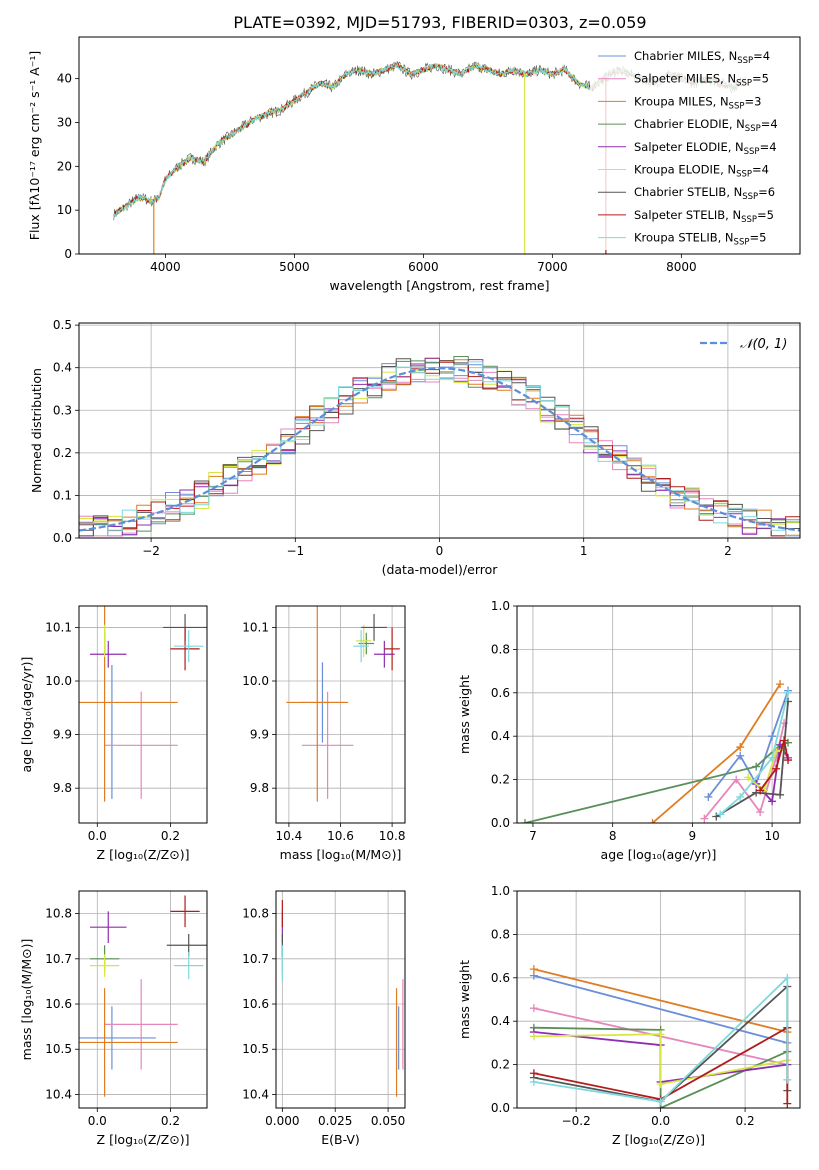 The height and width of the screenshot is (1170, 819). What do you see at coordinates (295, 551) in the screenshot?
I see `x-tick-label: −1` at bounding box center [295, 551].